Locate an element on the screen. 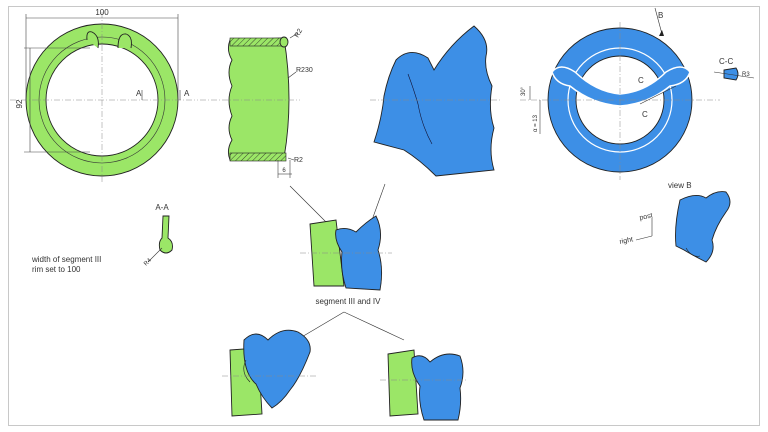 The height and width of the screenshot is (432, 768). connector-left-bottom is located at coordinates (322, 325).